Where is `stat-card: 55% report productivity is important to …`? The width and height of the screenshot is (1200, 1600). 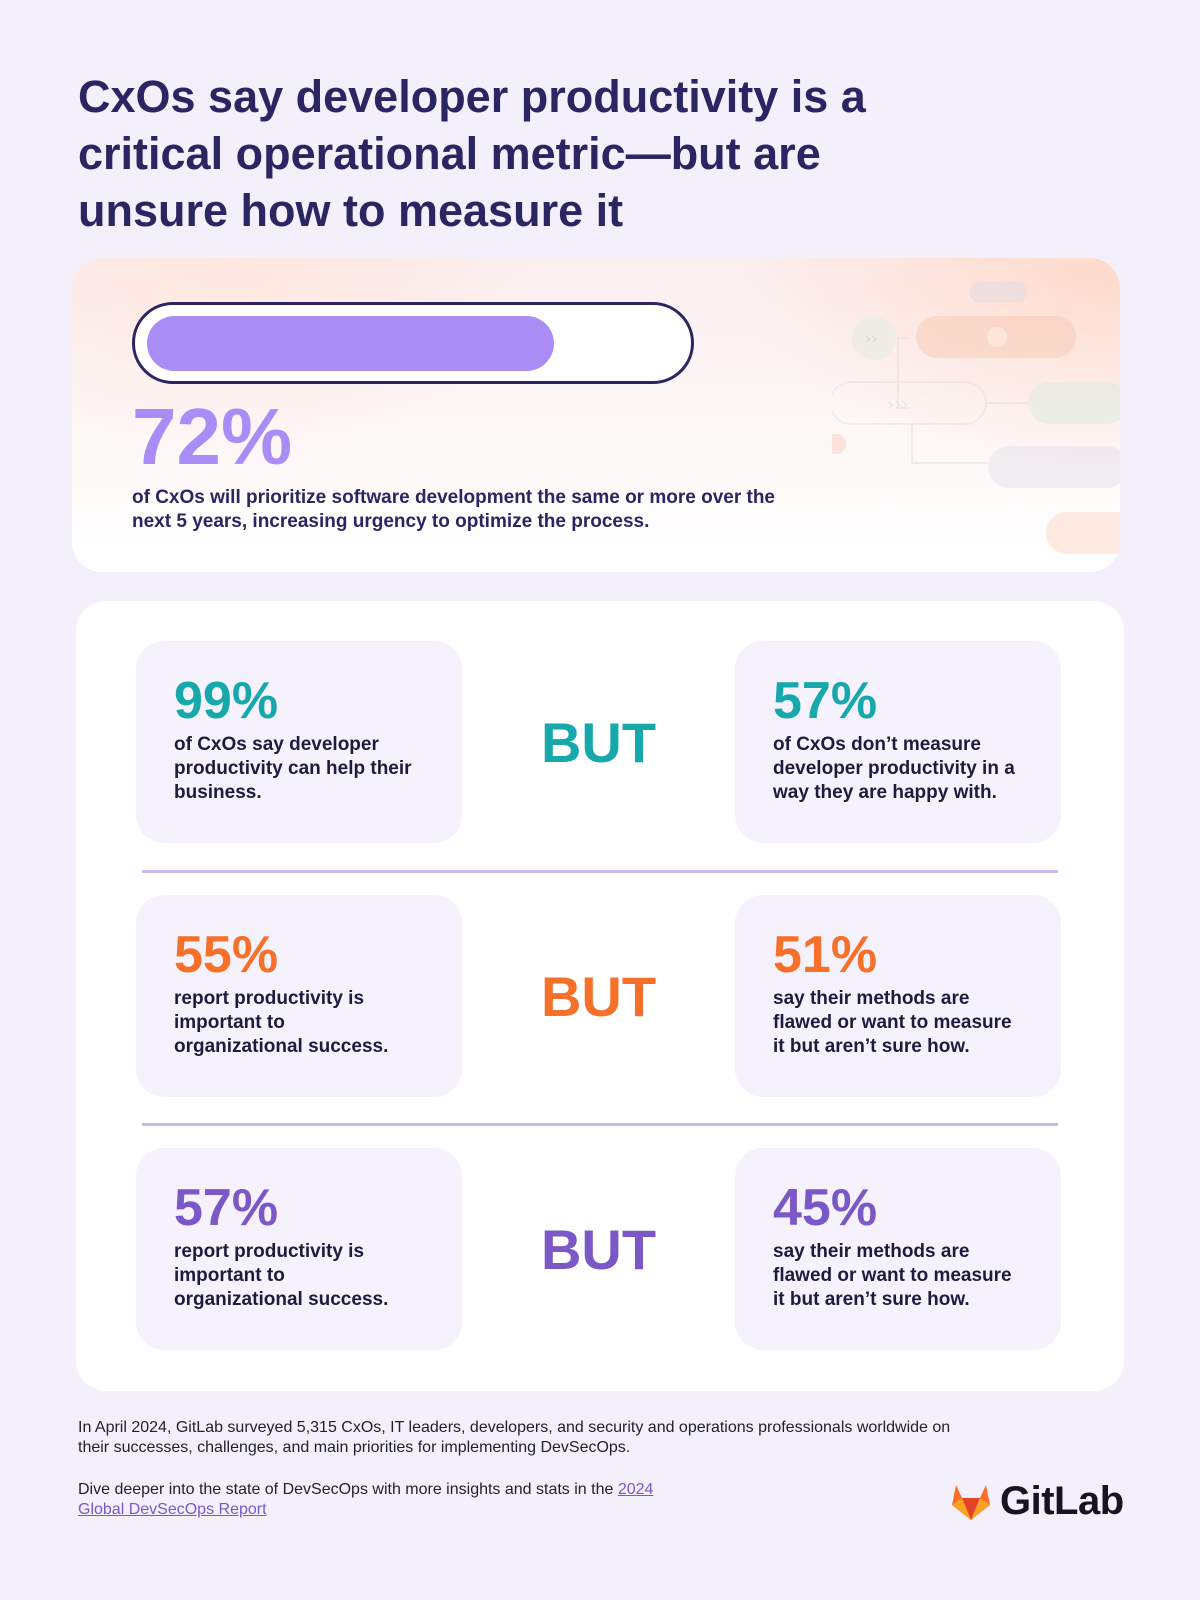 stat-card: 55% report productivity is important to … is located at coordinates (299, 996).